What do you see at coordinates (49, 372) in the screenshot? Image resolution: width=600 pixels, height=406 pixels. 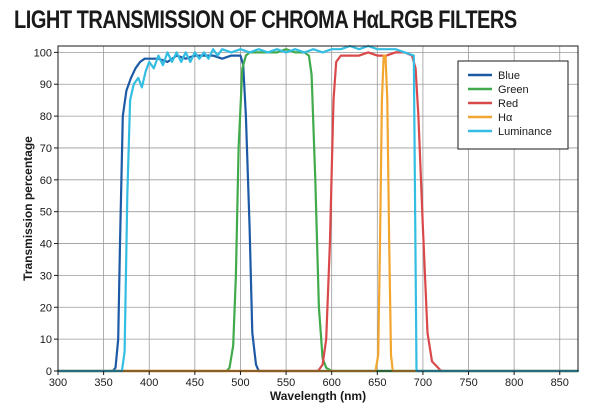 I see `y-tick-label: 0` at bounding box center [49, 372].